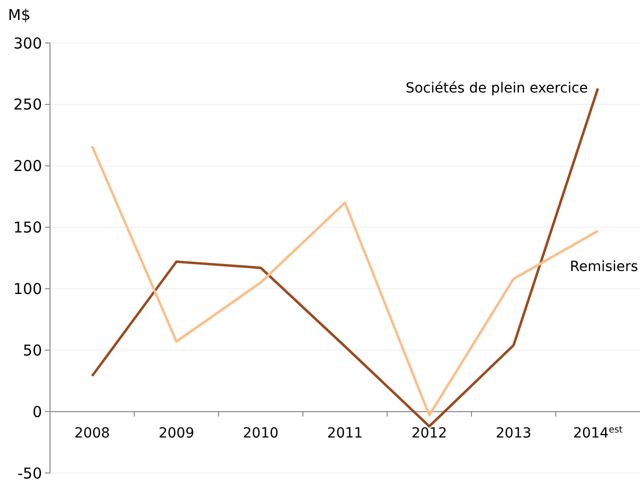  I want to click on y-tick-label: 150, so click(27, 227).